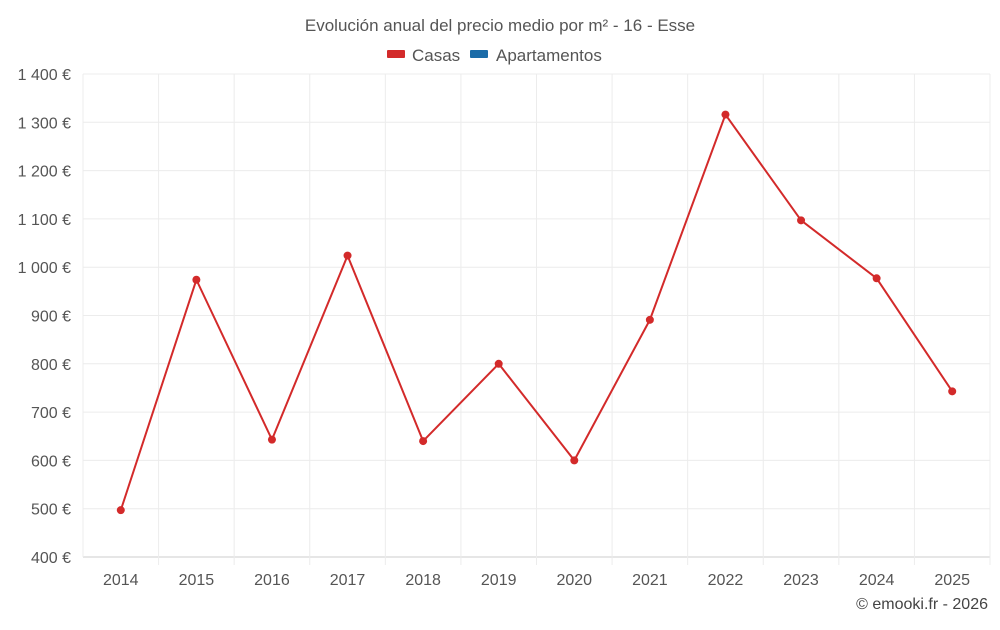 This screenshot has height=630, width=1000. I want to click on legend-item-apartamentos: Apartamentos, so click(536, 55).